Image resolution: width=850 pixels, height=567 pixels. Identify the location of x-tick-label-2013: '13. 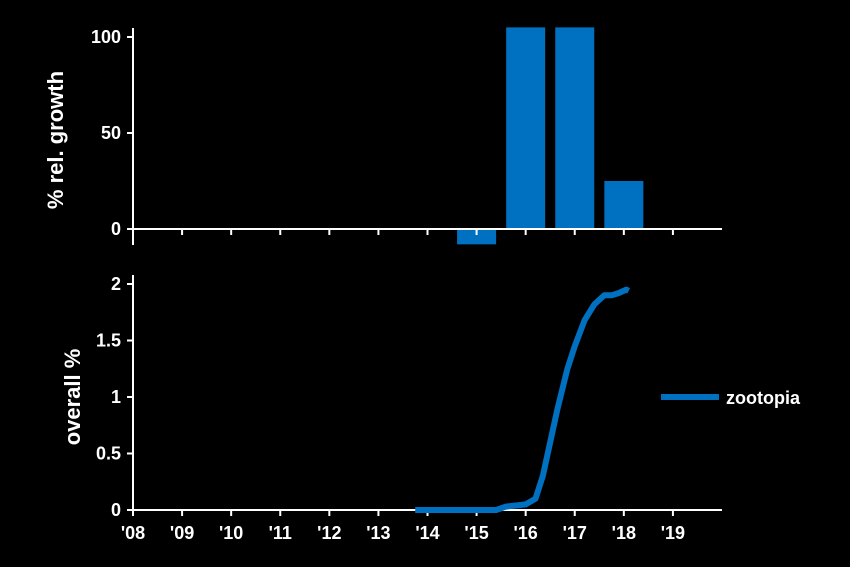
(378, 533).